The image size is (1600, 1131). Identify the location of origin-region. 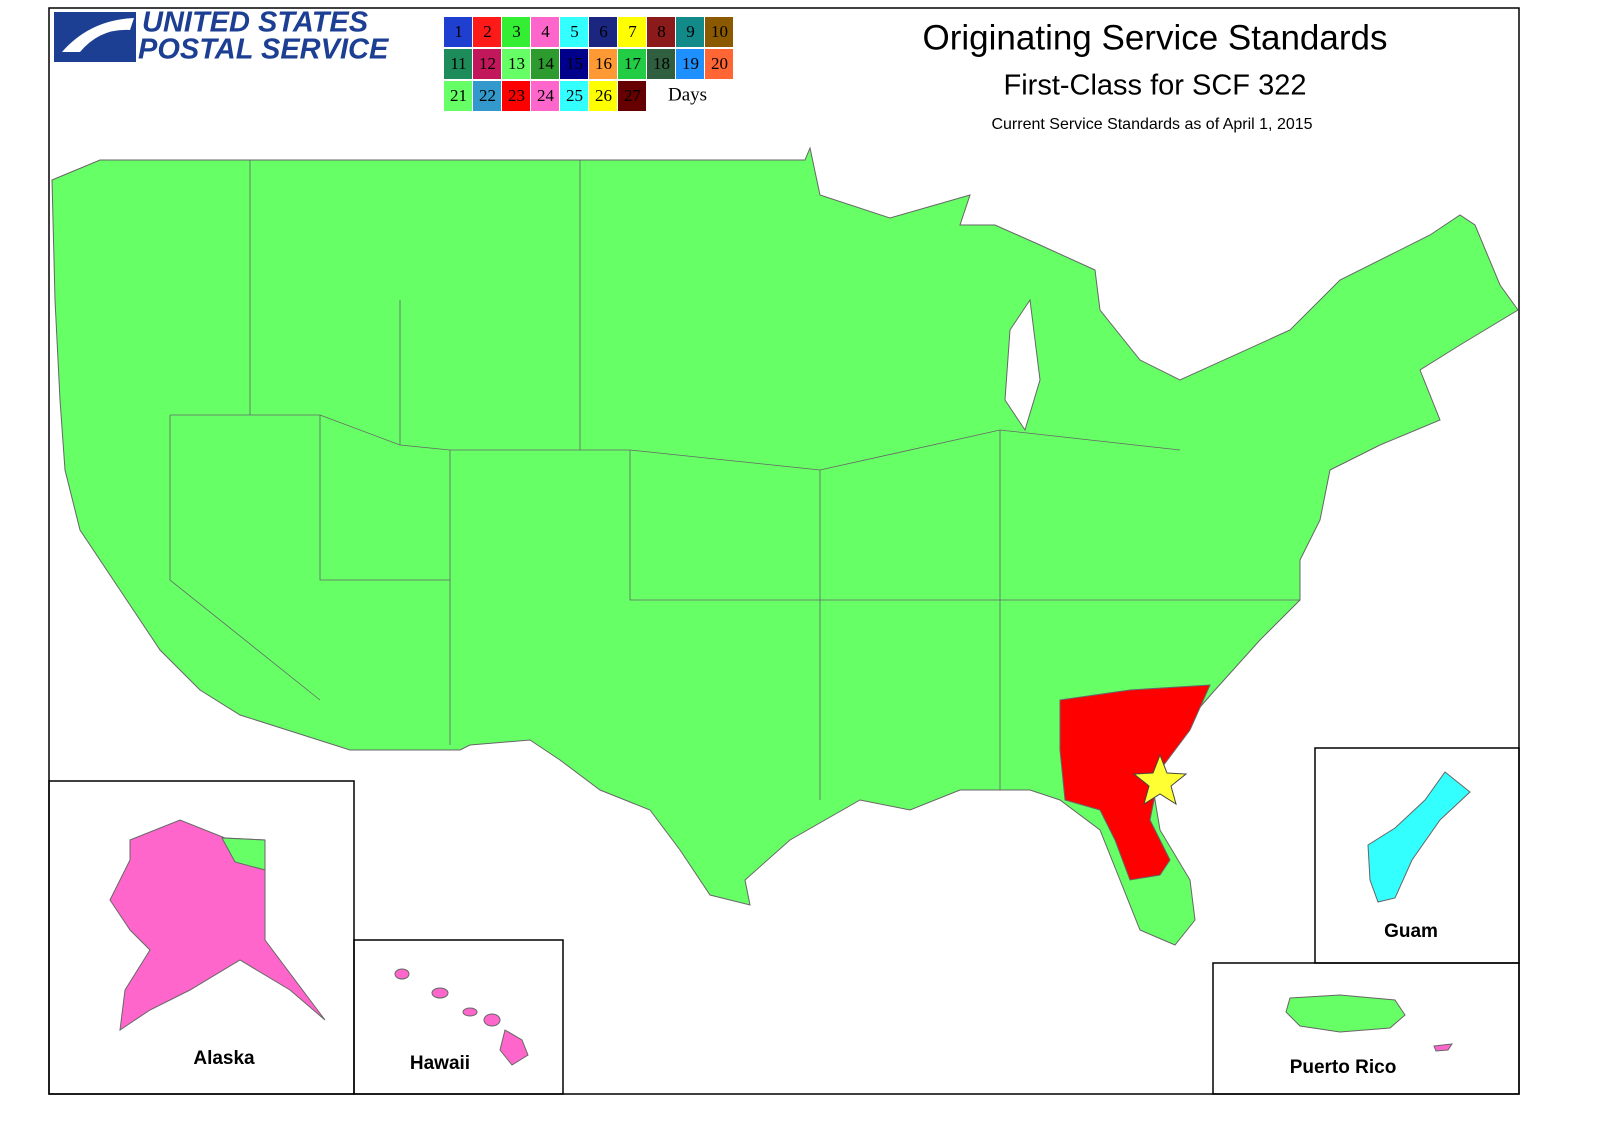
(1135, 782).